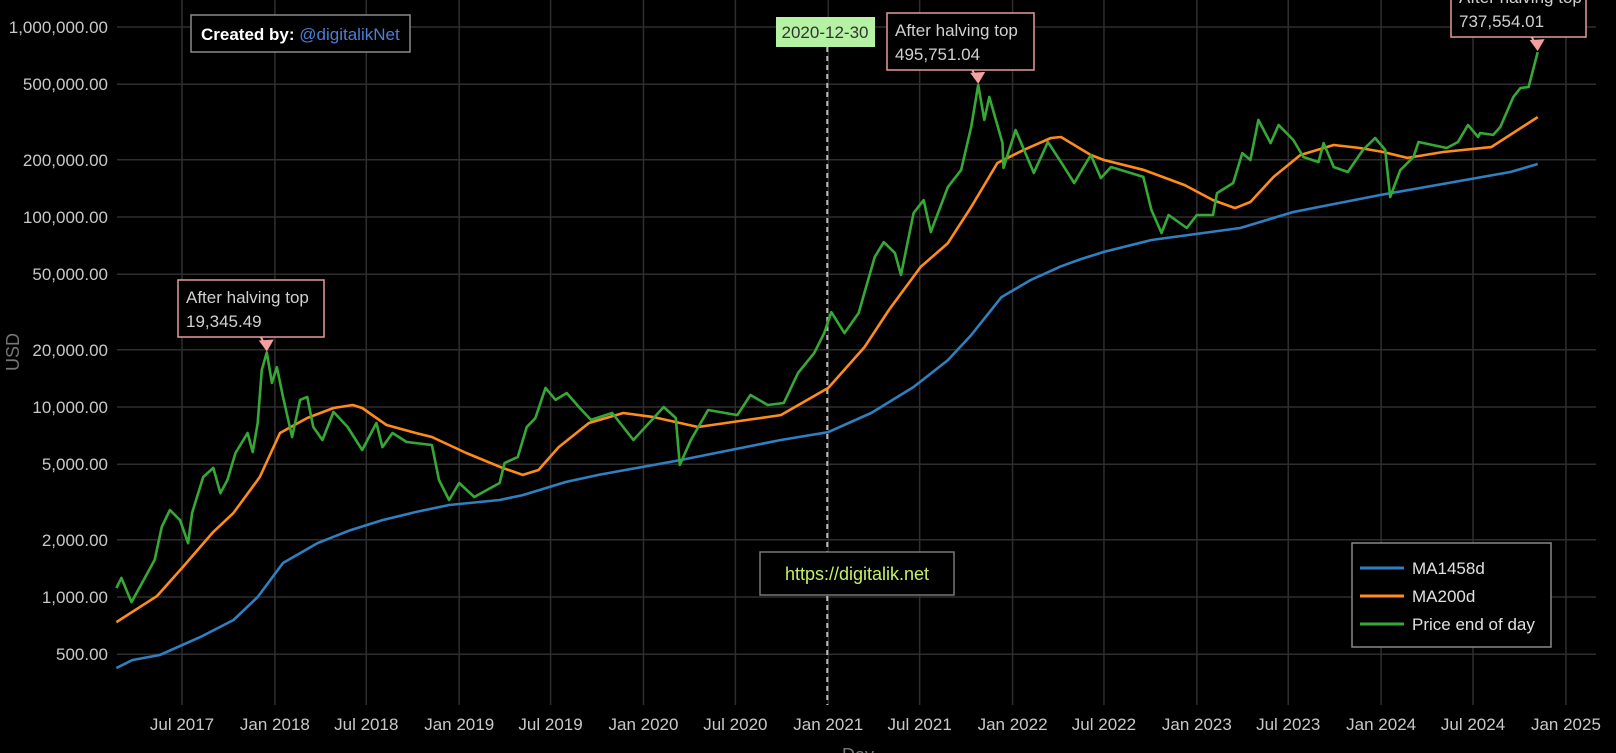 The width and height of the screenshot is (1616, 753). What do you see at coordinates (366, 724) in the screenshot?
I see `x-tick-label: Jul 2018` at bounding box center [366, 724].